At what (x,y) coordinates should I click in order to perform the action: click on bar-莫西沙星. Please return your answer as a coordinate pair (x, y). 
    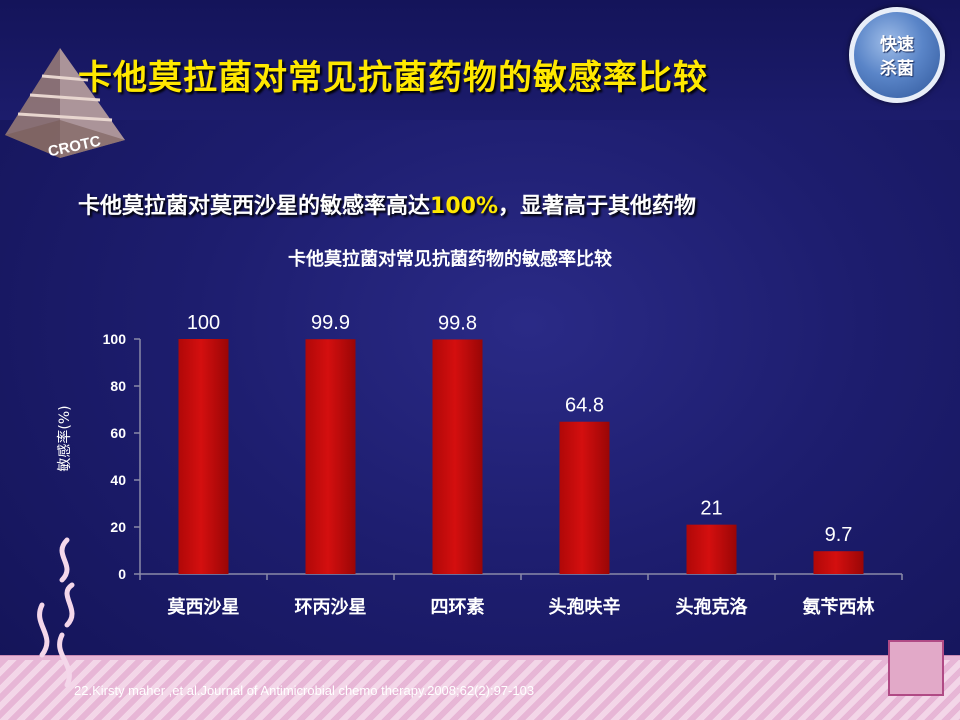
    Looking at the image, I should click on (203, 456).